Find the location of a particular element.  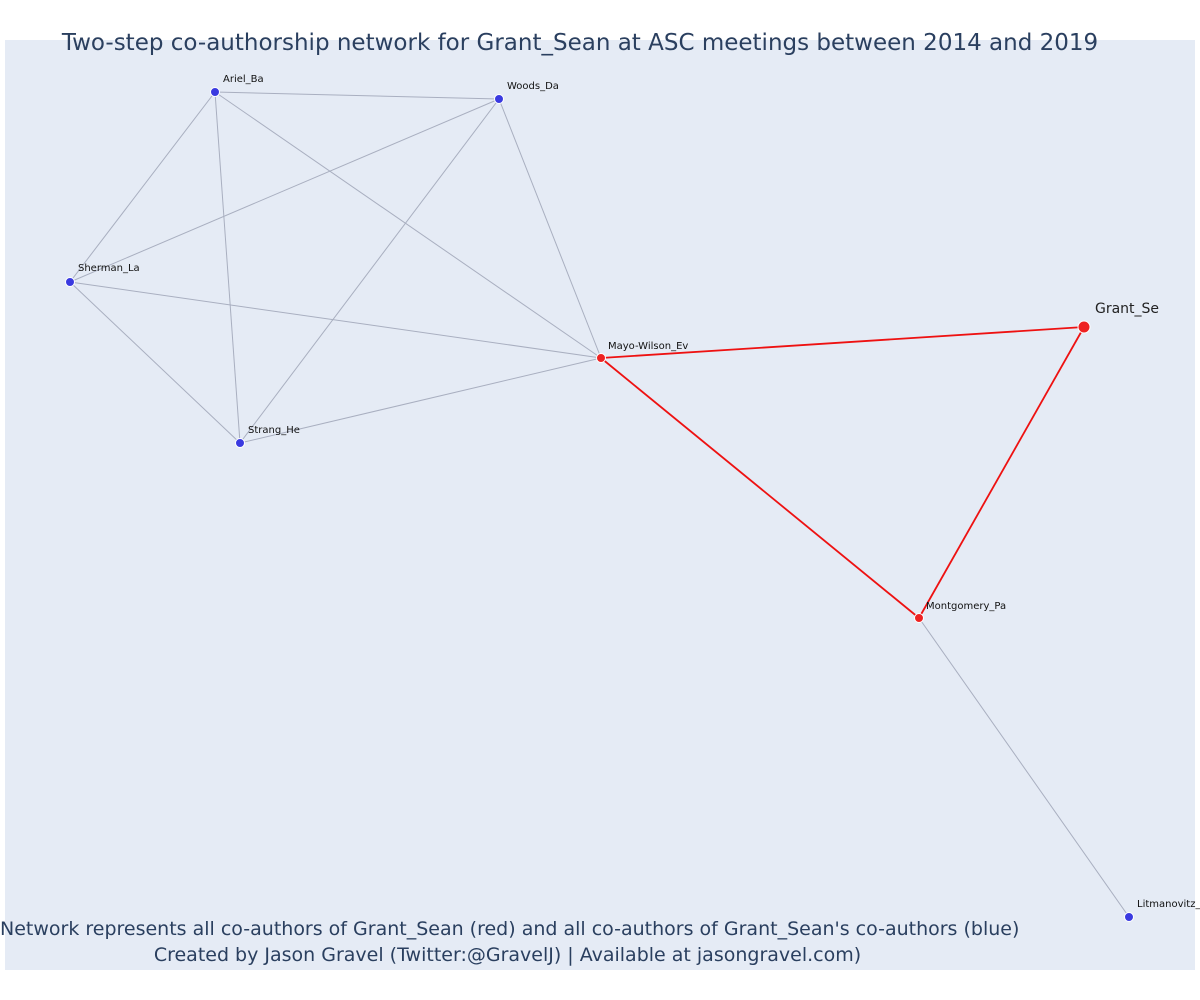

edge-mayo-wilson-ev-montgomery-pa is located at coordinates (760, 488).